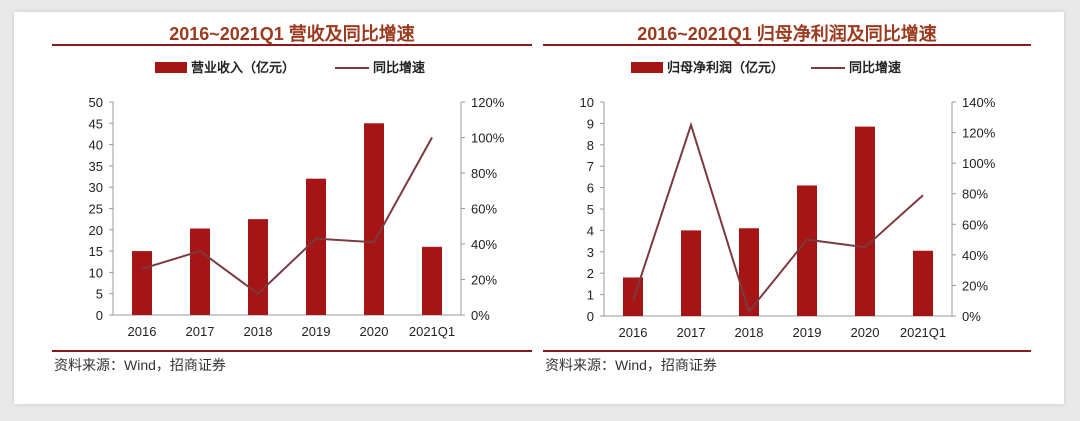 The height and width of the screenshot is (421, 1080). What do you see at coordinates (96, 187) in the screenshot?
I see `left-tick-label: 30` at bounding box center [96, 187].